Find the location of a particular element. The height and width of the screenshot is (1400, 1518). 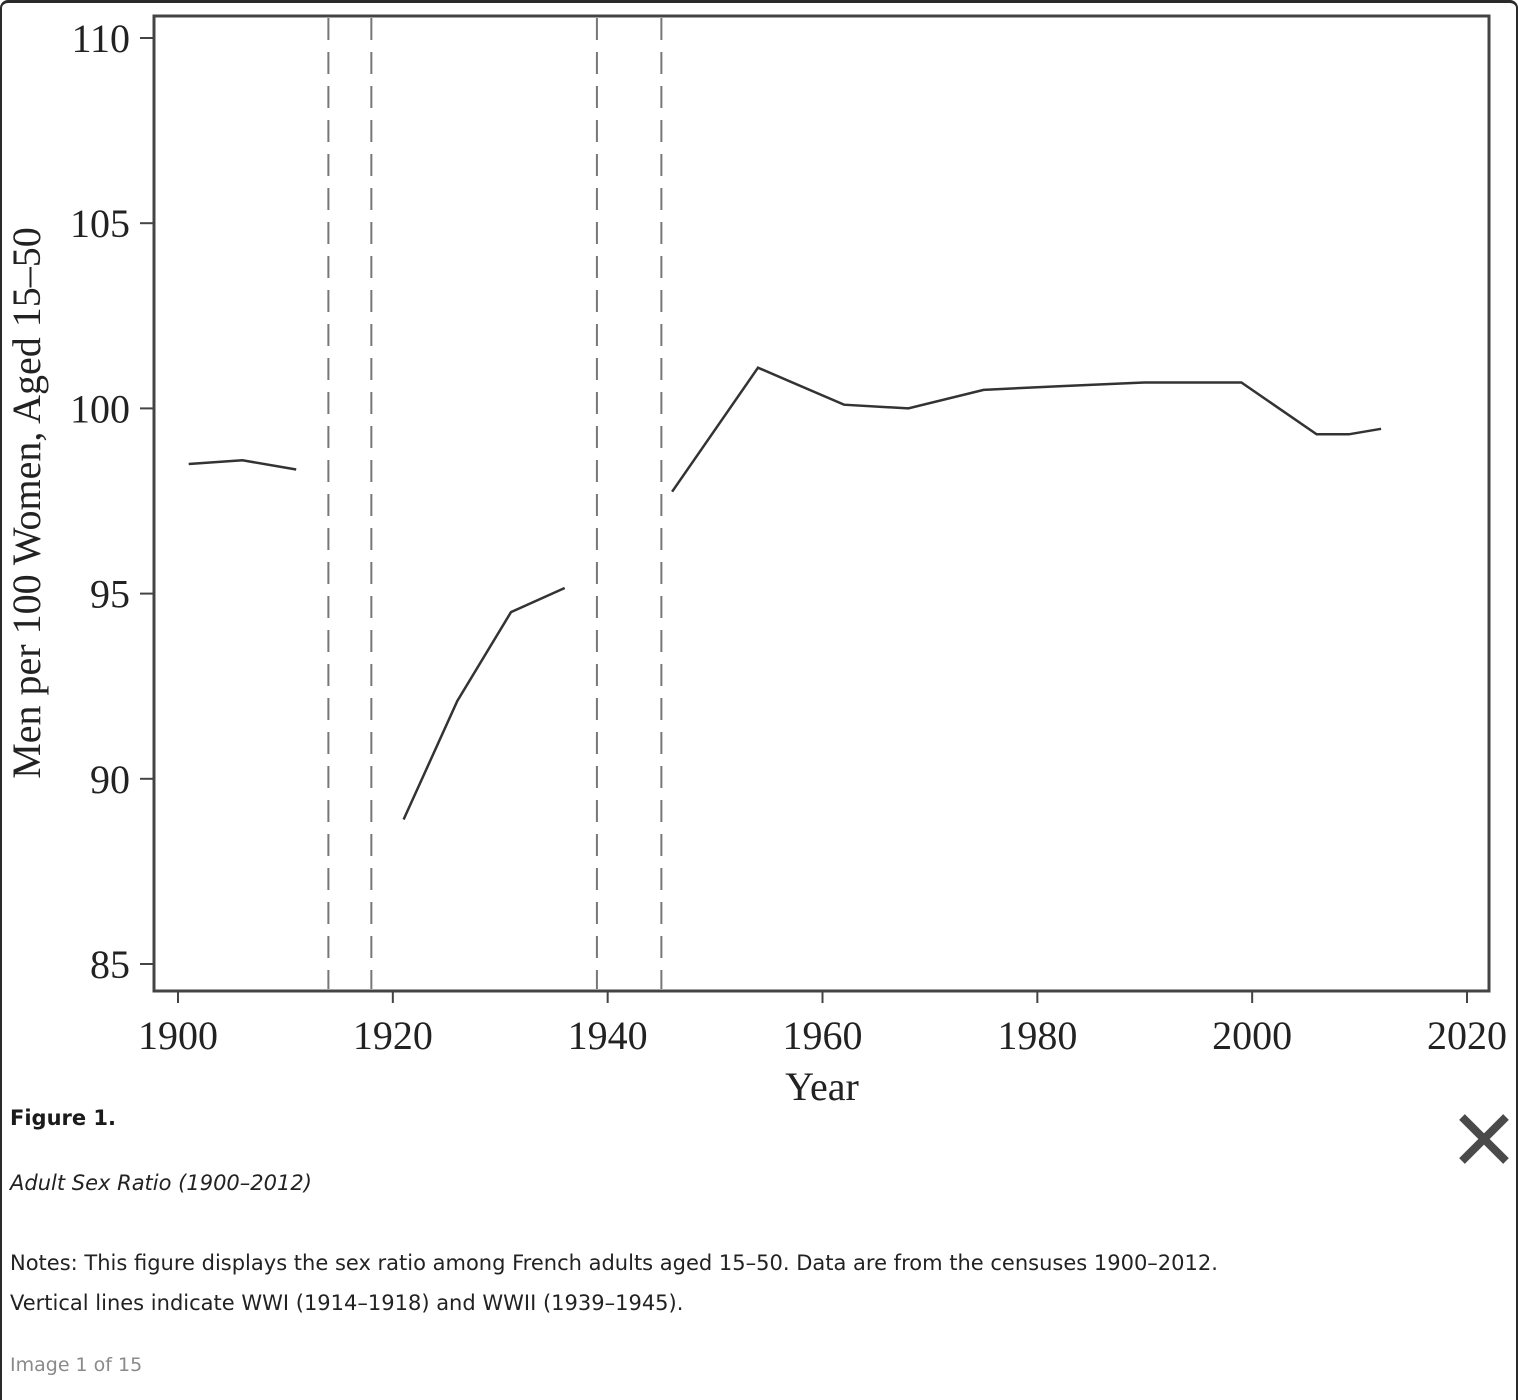

y-tick-label-95: 95 is located at coordinates (110, 594).